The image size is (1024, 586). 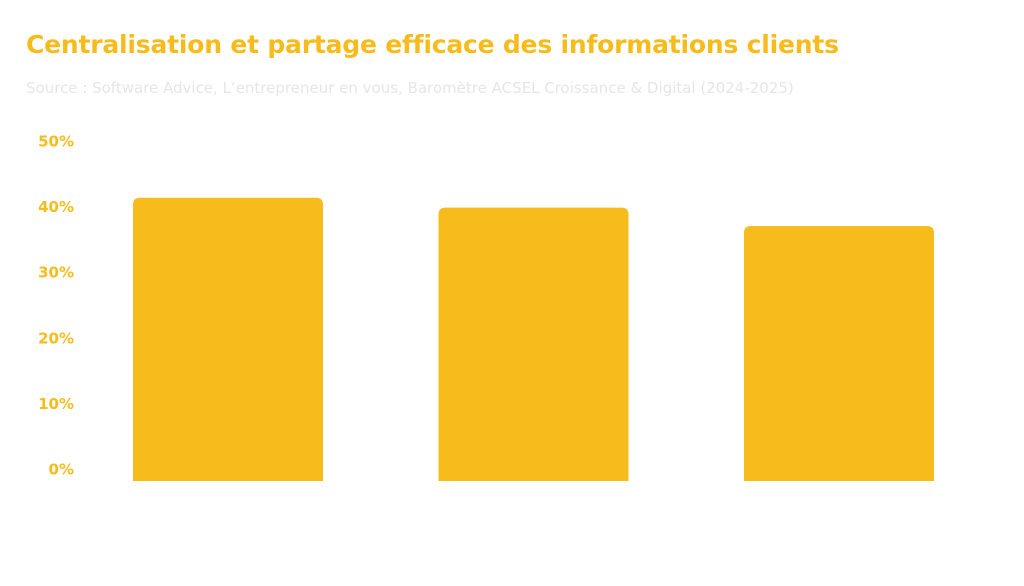 What do you see at coordinates (56, 306) in the screenshot?
I see `y-axis: 0% 10% 20% 30% 40% 50%` at bounding box center [56, 306].